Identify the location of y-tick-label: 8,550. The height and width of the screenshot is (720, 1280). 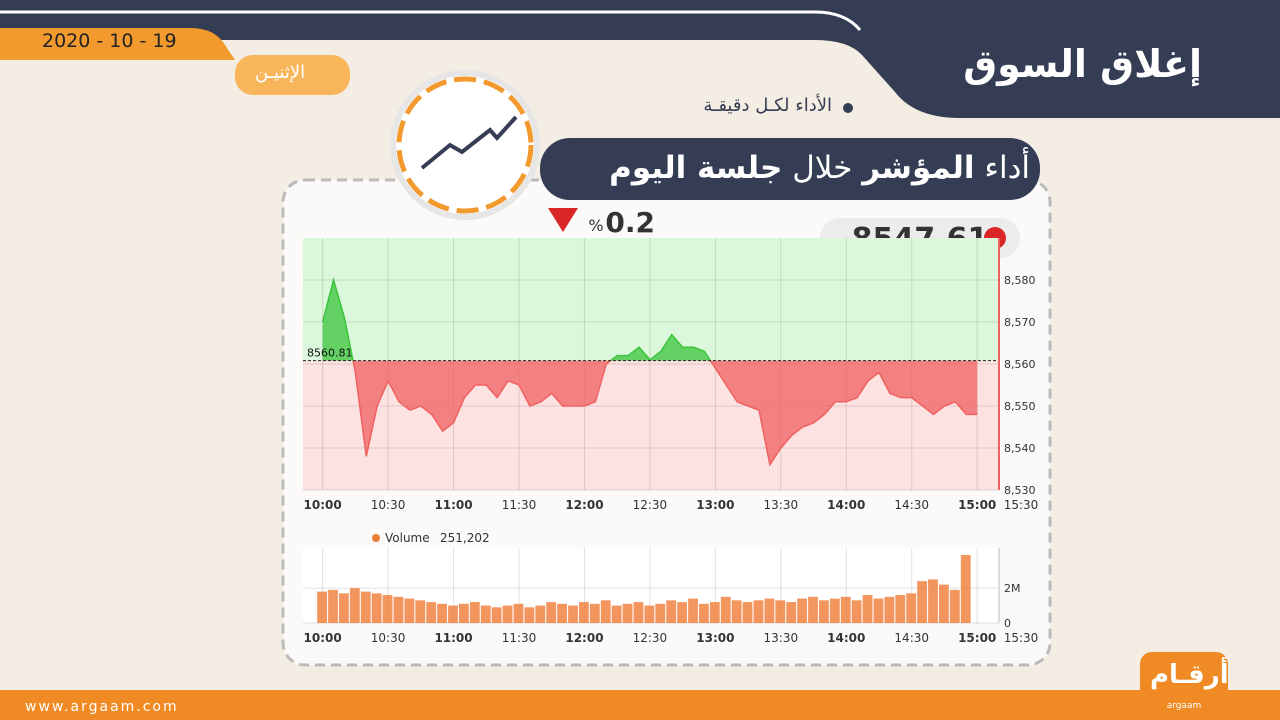
(1020, 406).